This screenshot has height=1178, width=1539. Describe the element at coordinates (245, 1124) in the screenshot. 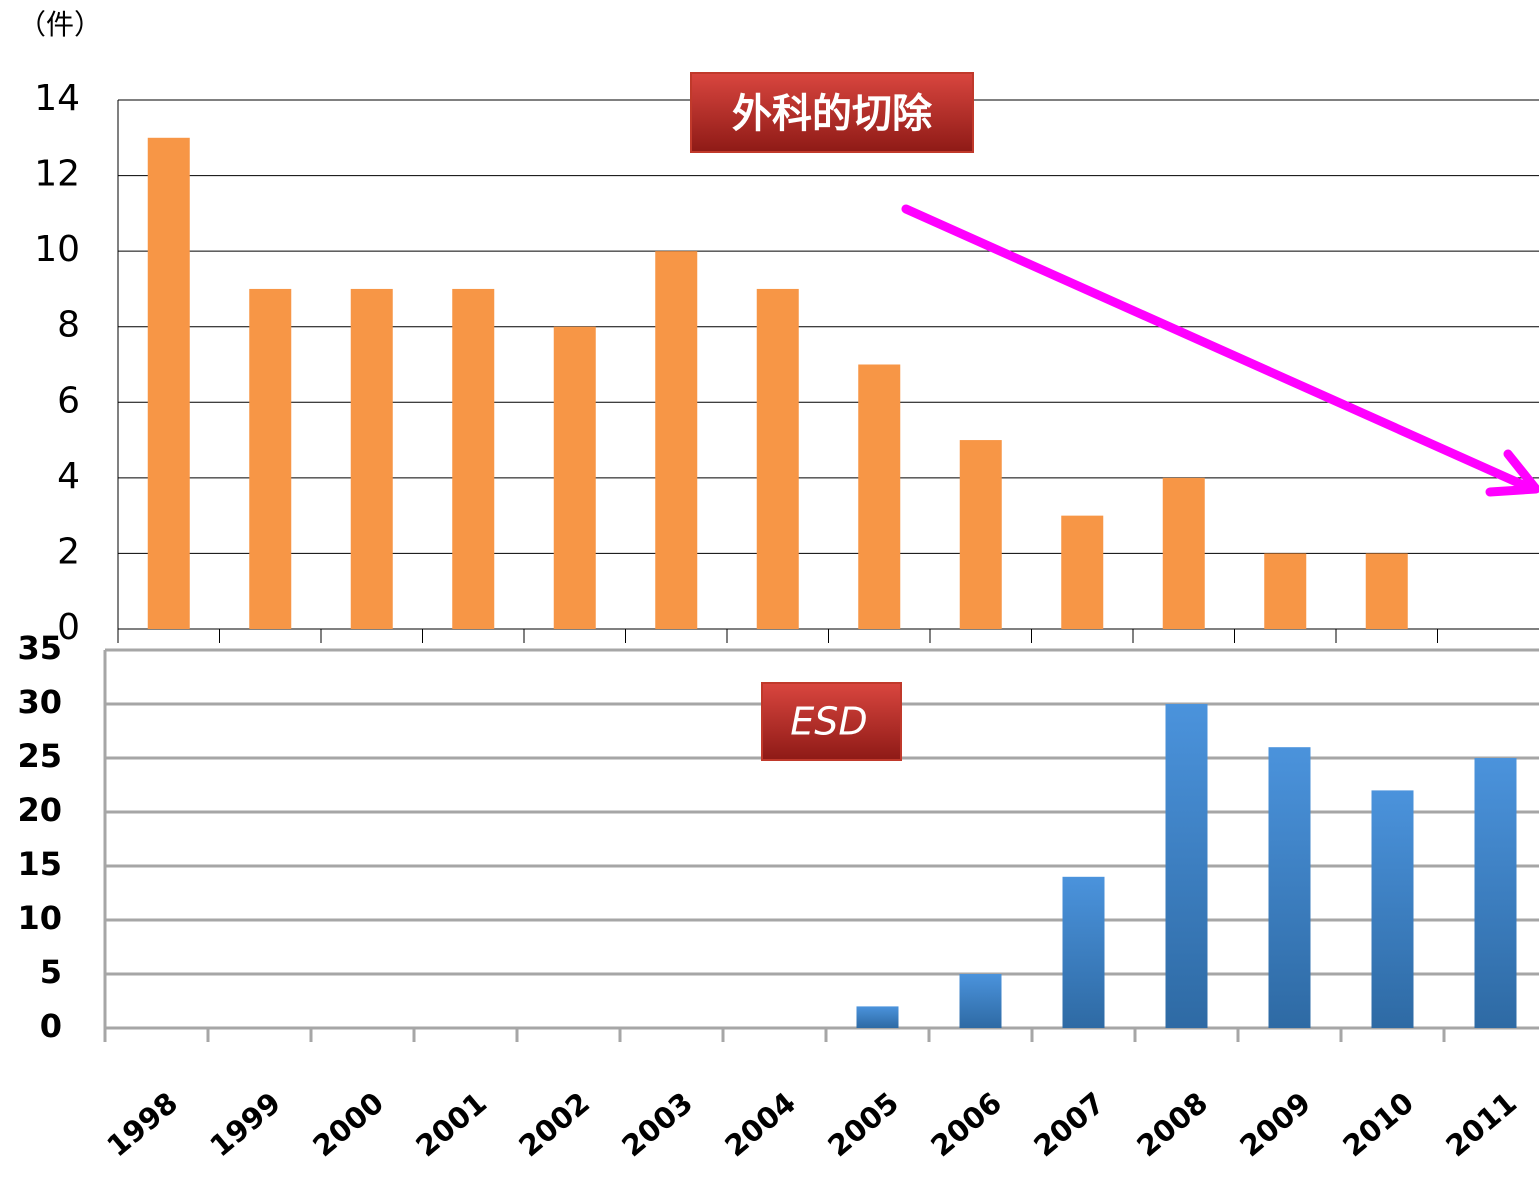

I see `x-tick-label: 1999` at that location.